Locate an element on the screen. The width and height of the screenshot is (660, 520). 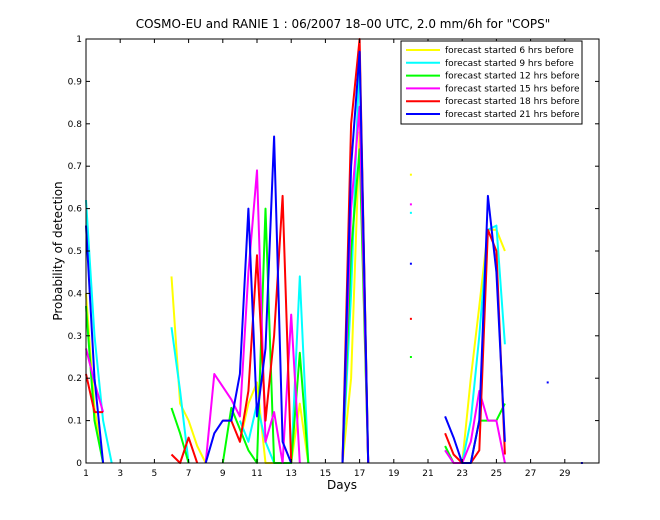
y-tick-label: 1 is located at coordinates (79, 40).